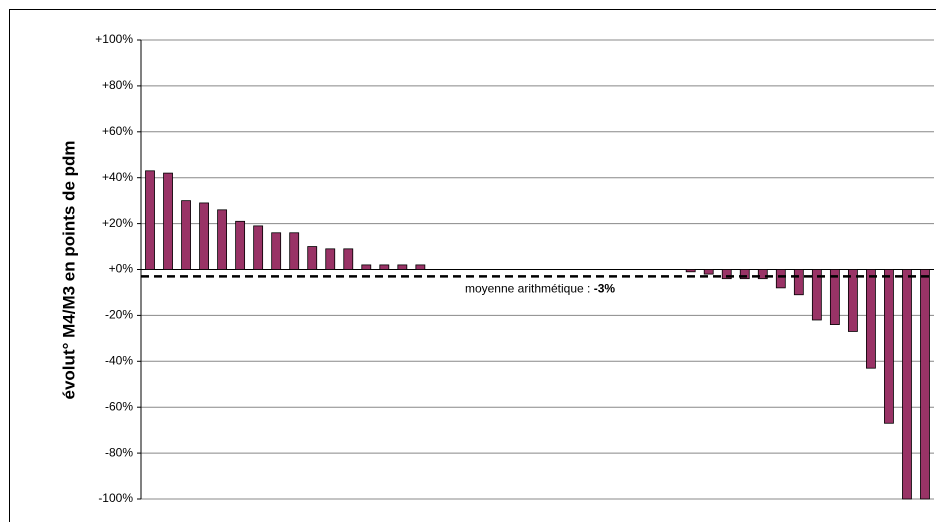 The height and width of the screenshot is (522, 936). Describe the element at coordinates (117, 223) in the screenshot. I see `y-tick-label: +20%` at that location.